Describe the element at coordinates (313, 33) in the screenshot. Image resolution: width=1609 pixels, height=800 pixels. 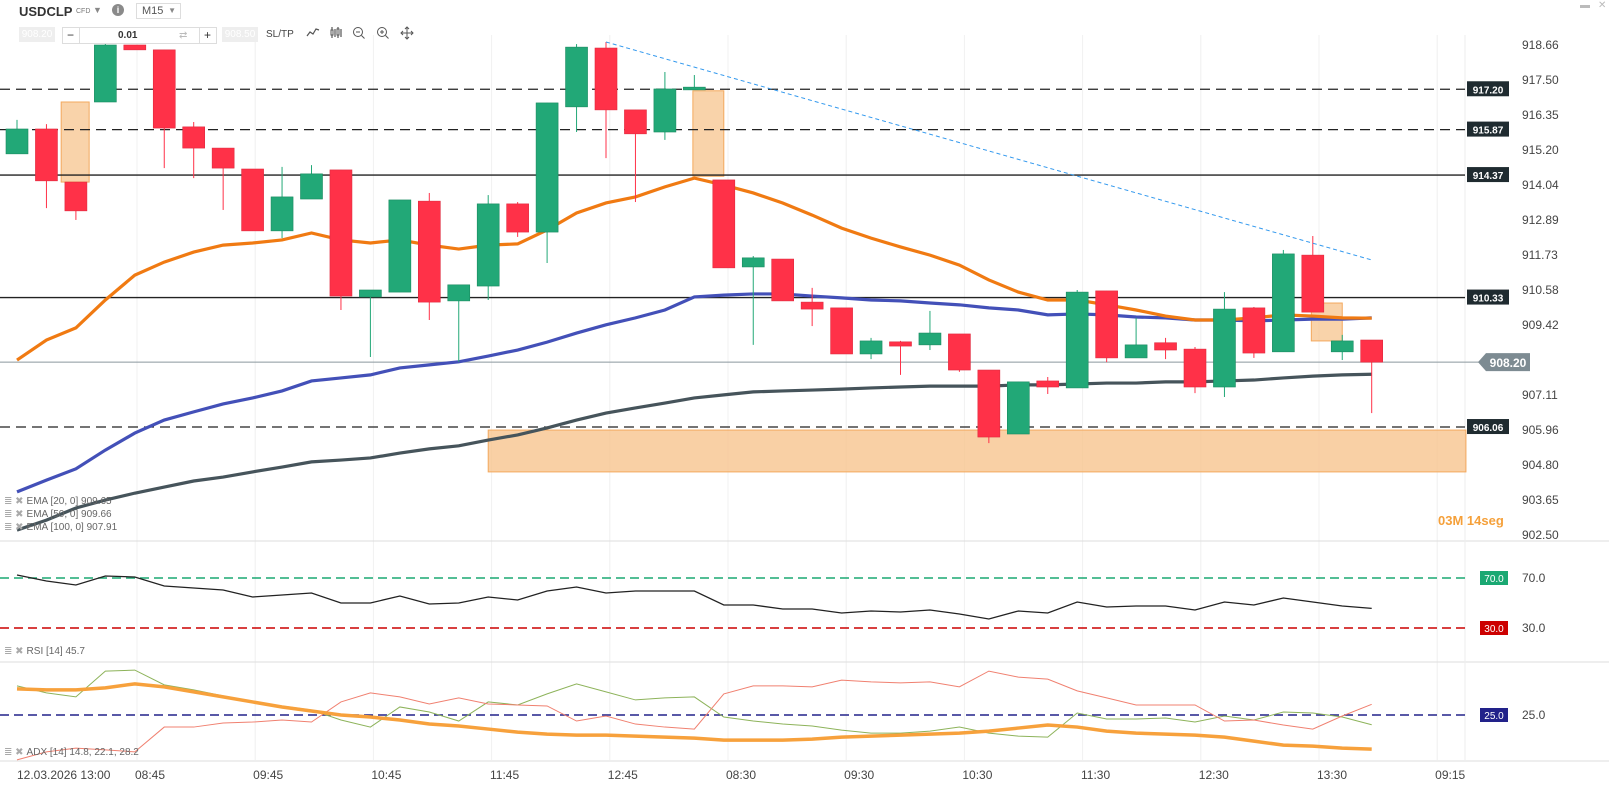
I see `line-chart-icon` at that location.